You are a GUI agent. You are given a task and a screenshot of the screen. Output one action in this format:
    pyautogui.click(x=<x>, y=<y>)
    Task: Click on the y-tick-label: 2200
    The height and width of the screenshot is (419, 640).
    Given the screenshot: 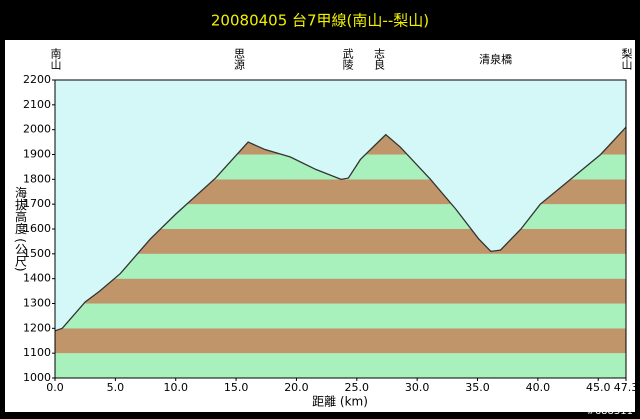 What is the action you would take?
    pyautogui.click(x=37, y=79)
    